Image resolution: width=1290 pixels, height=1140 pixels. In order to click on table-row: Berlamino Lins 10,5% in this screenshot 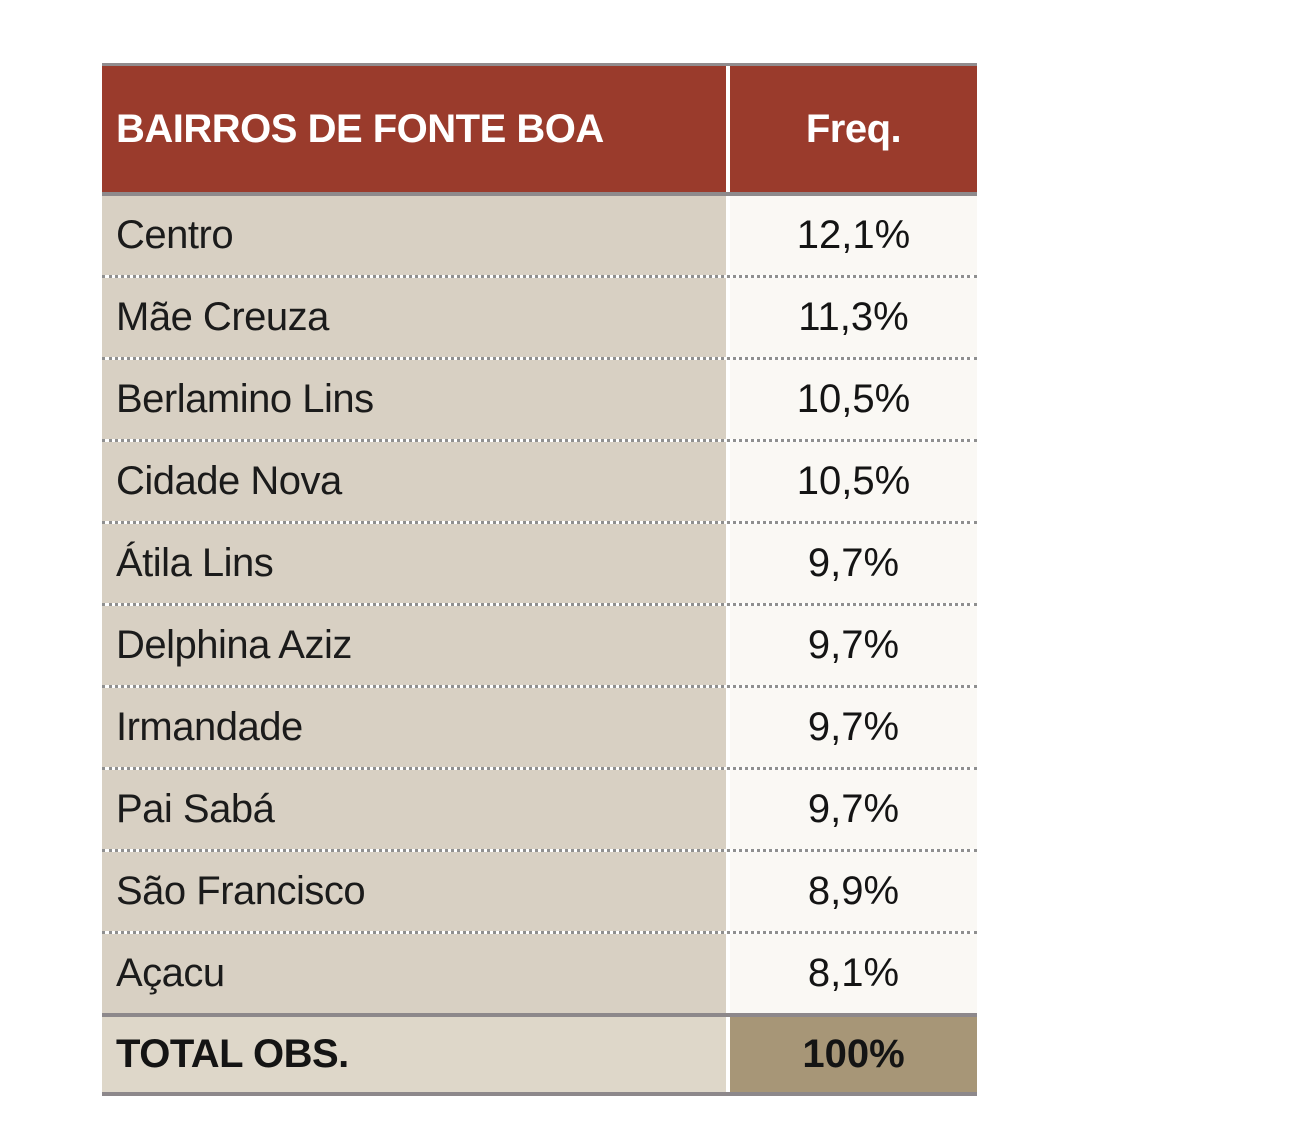, I will do `click(539, 398)`.